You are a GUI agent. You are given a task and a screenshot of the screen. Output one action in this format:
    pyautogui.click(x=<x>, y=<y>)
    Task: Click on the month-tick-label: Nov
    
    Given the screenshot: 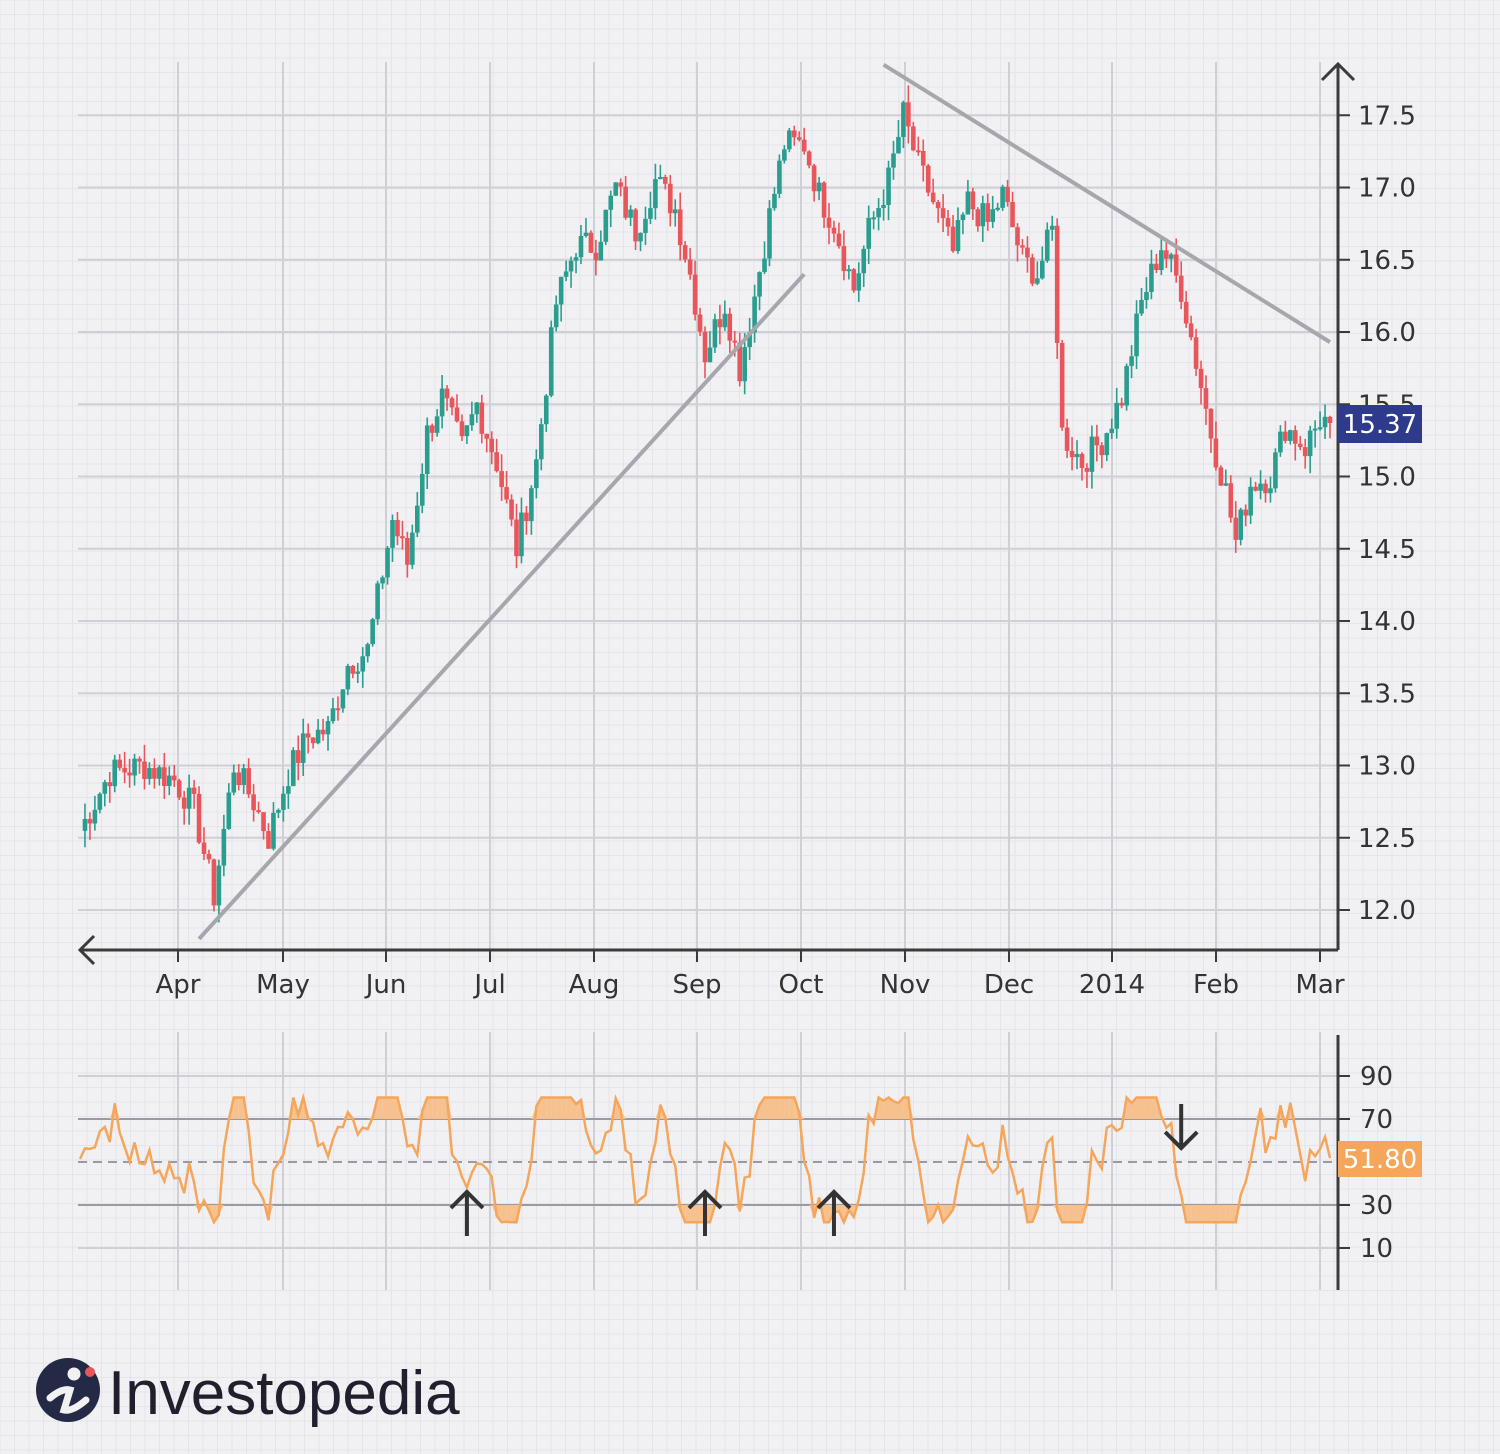 What is the action you would take?
    pyautogui.click(x=905, y=985)
    